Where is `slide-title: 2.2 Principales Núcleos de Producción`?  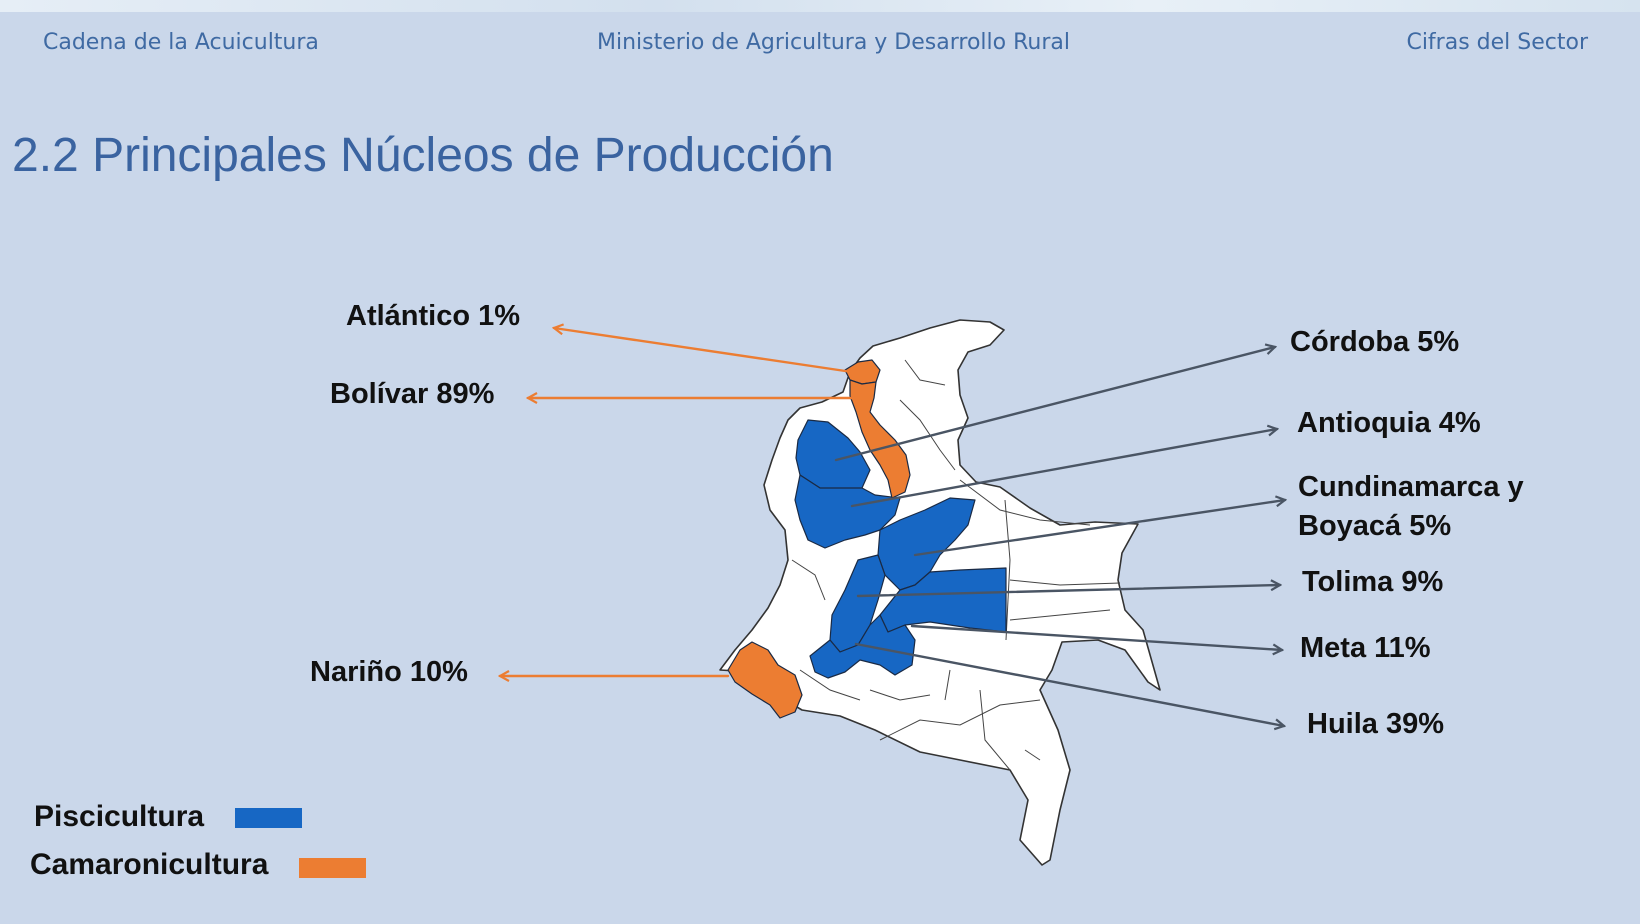
slide-title: 2.2 Principales Núcleos de Producción is located at coordinates (423, 155).